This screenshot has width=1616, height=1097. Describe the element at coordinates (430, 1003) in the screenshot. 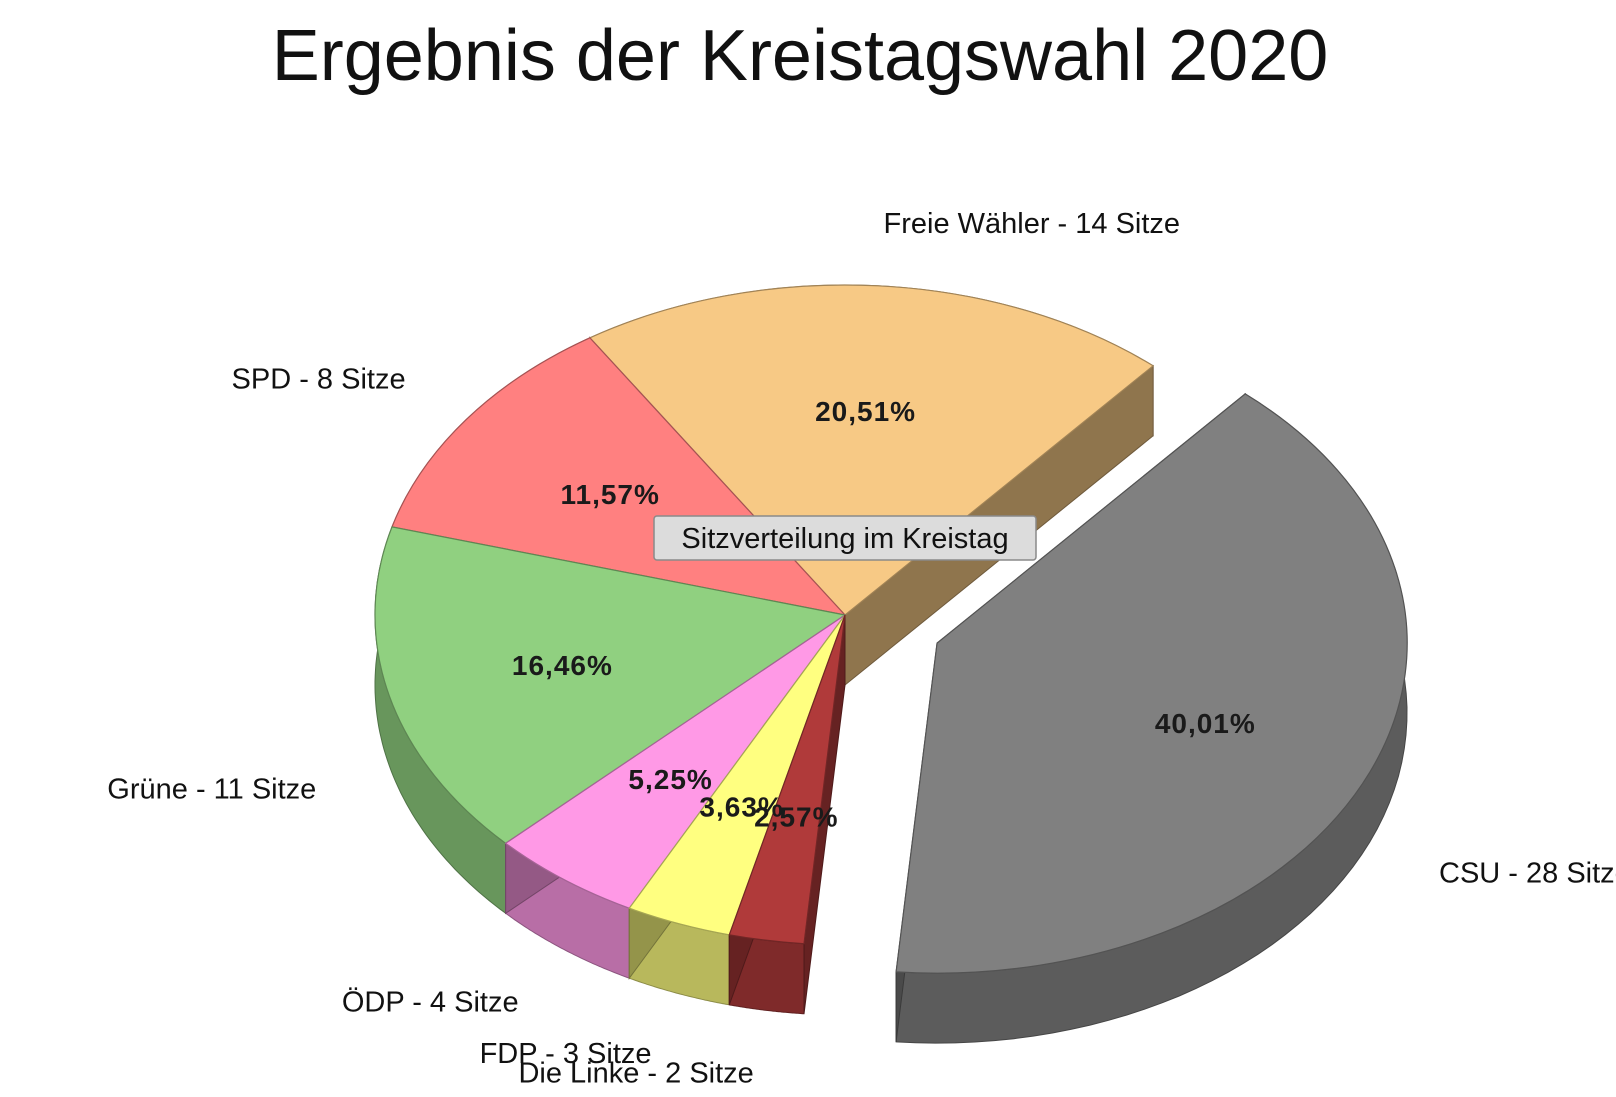

I see `slice-label-oedp: ÖDP - 4 Sitze` at that location.